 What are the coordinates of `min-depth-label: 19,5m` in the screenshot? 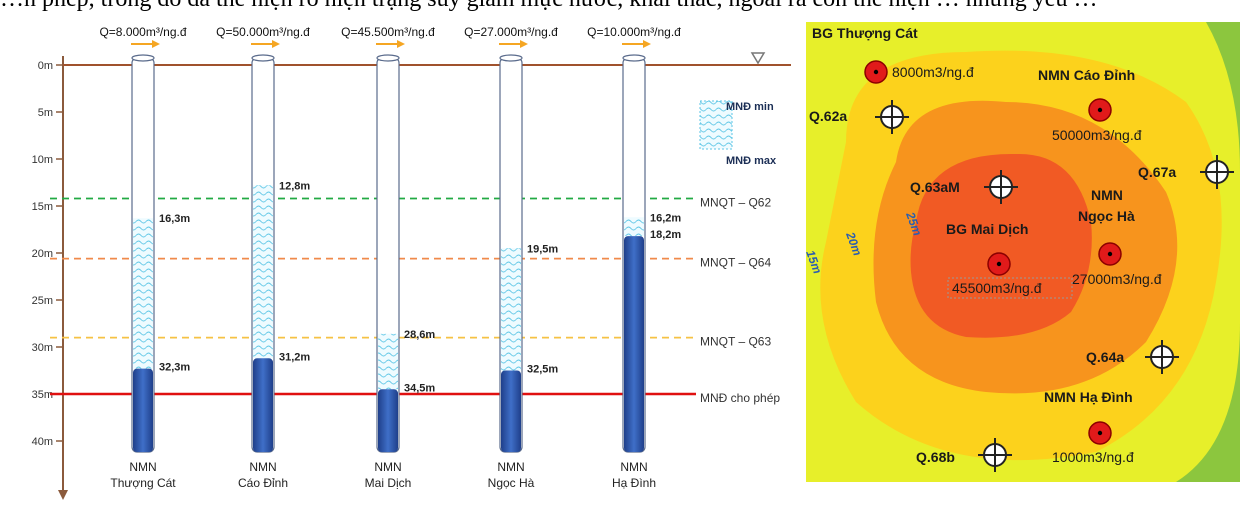 It's located at (542, 249).